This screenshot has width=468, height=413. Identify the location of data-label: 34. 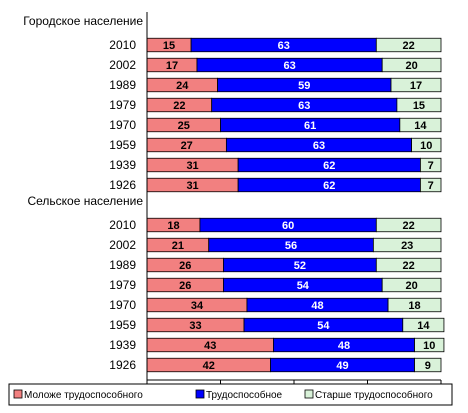
(197, 306).